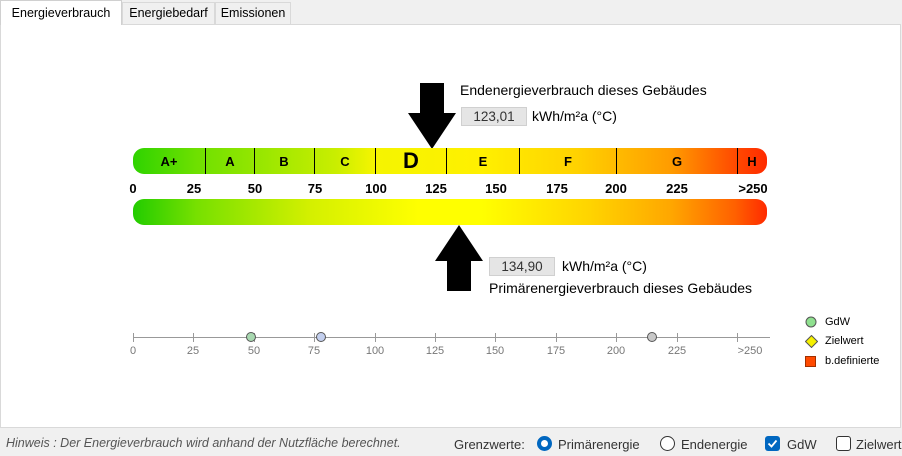  I want to click on end-energy-value: 123,01, so click(494, 116).